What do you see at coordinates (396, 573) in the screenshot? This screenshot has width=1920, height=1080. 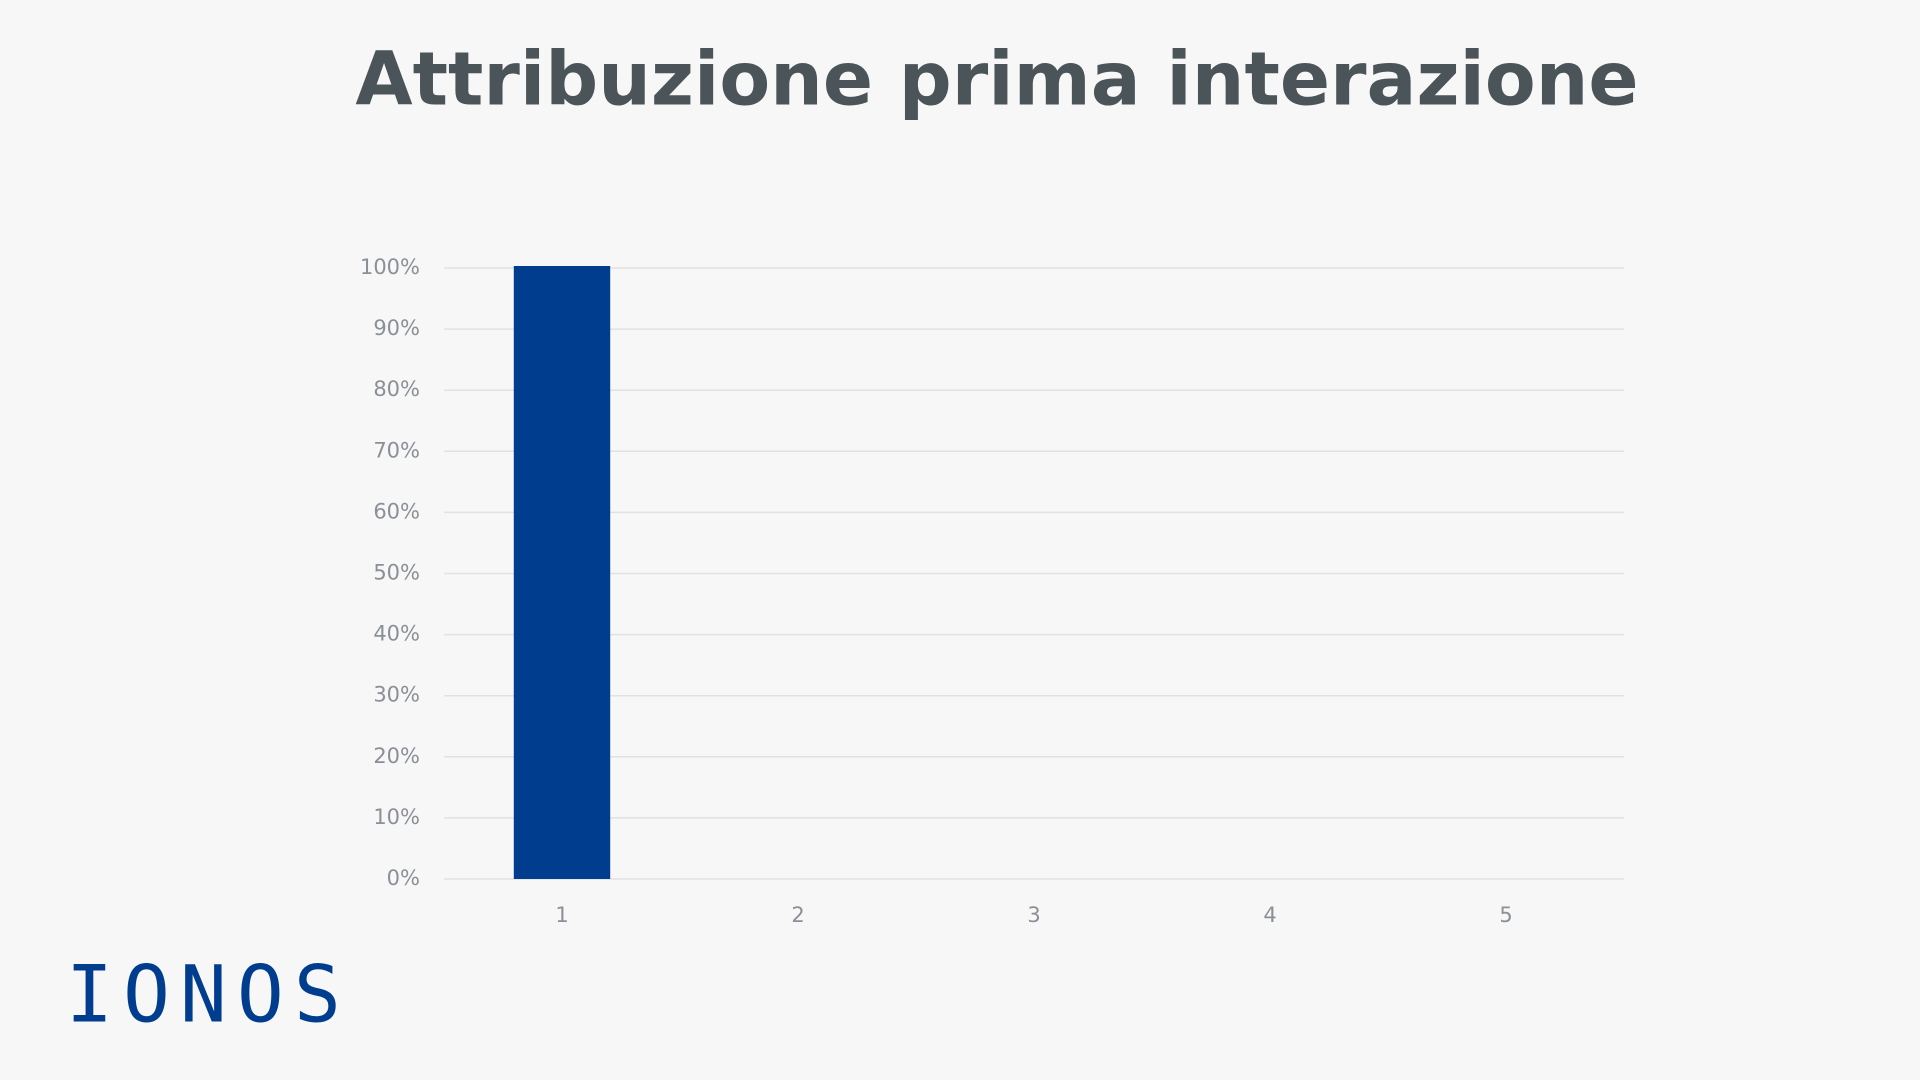 I see `y-tick-label: 50%` at bounding box center [396, 573].